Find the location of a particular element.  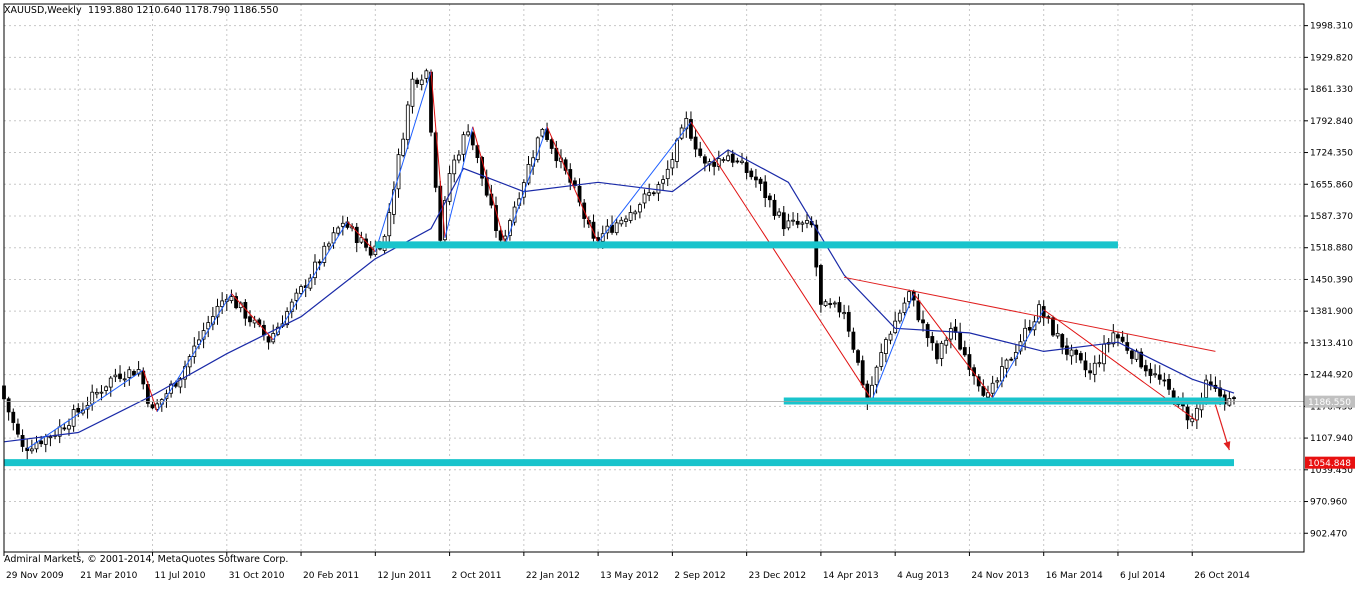

x-tick-label: 26 Oct 2014 is located at coordinates (1222, 576).